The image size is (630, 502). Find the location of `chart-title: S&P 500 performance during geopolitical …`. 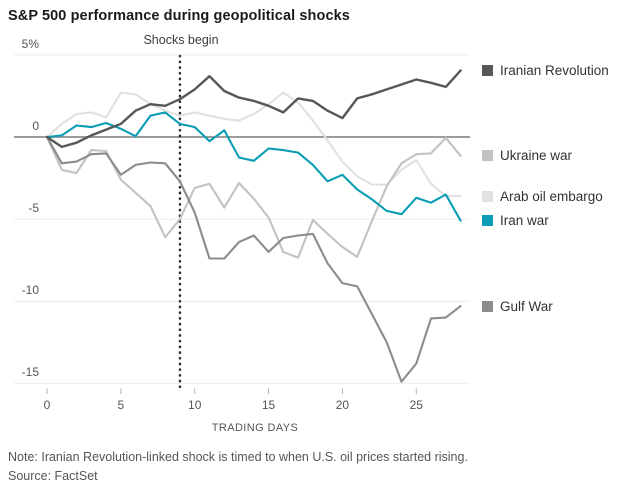

chart-title: S&P 500 performance during geopolitical … is located at coordinates (179, 16).